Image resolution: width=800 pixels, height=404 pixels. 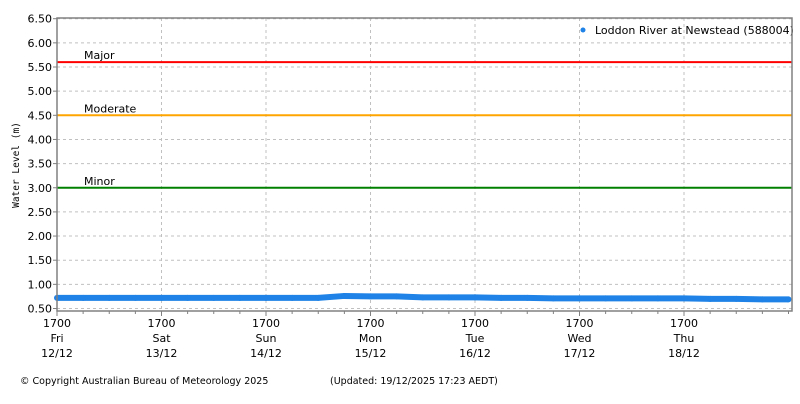 I want to click on y-tick-label: 2.50, so click(x=40, y=212).